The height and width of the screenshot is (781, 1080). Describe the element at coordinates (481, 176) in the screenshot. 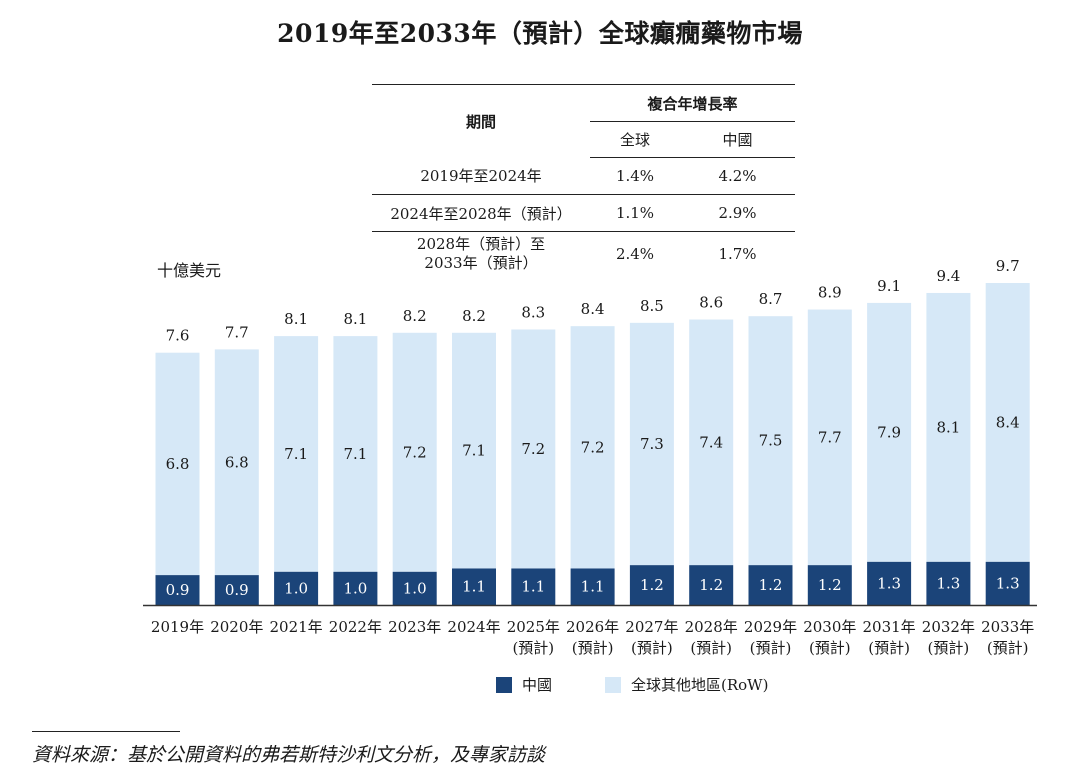

I see `table-row-period: 2019年至2024年` at that location.